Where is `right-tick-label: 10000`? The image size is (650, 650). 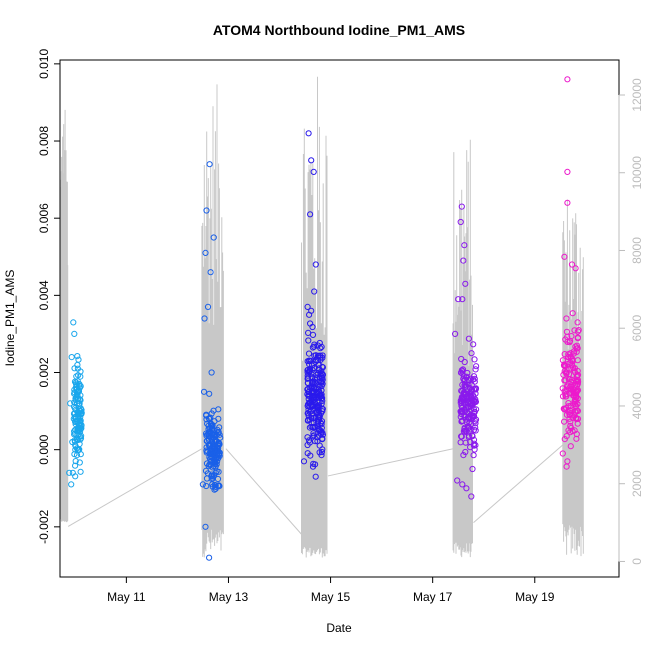
right-tick-label: 10000 is located at coordinates (637, 173).